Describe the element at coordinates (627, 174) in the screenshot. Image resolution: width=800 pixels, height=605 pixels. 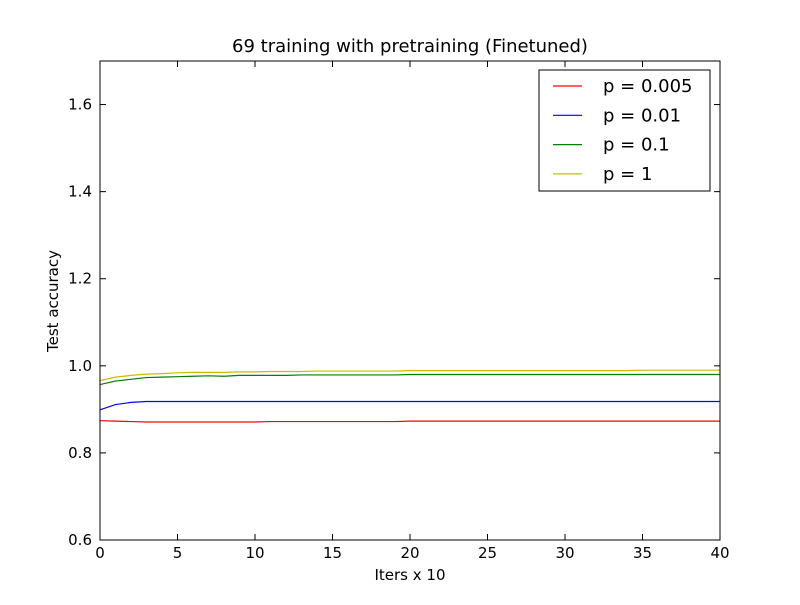
I see `legend-label: p = 1` at that location.